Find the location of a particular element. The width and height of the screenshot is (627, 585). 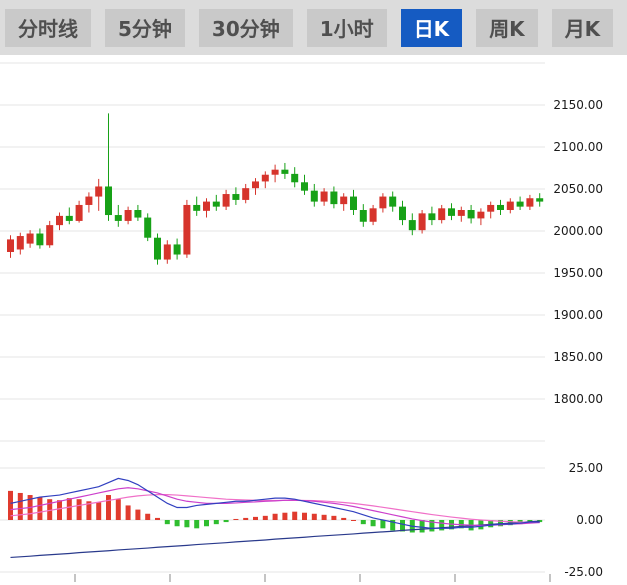

tab-30min: 30分钟 is located at coordinates (245, 27).